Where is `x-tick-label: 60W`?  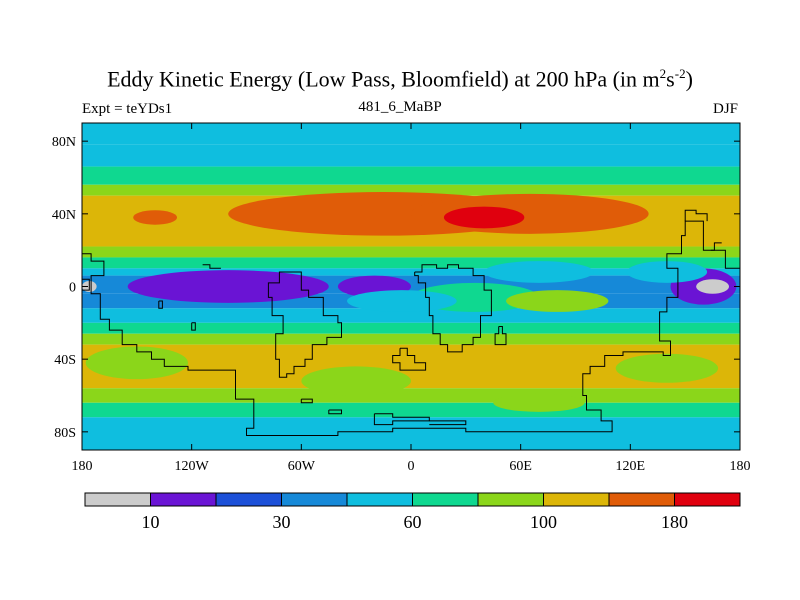
x-tick-label: 60W is located at coordinates (302, 466).